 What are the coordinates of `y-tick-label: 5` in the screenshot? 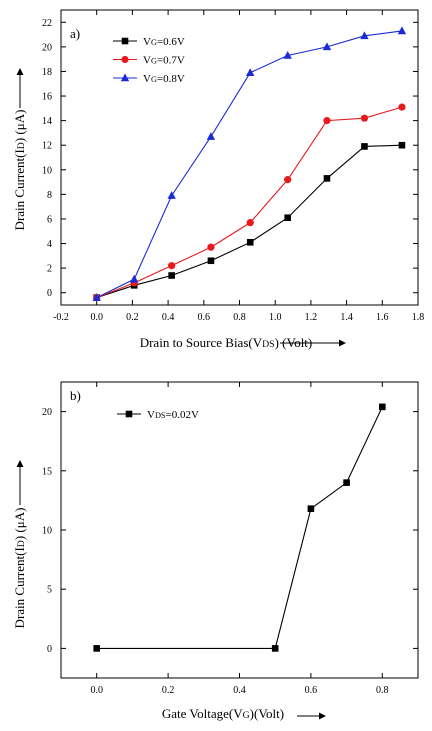 It's located at (49, 590).